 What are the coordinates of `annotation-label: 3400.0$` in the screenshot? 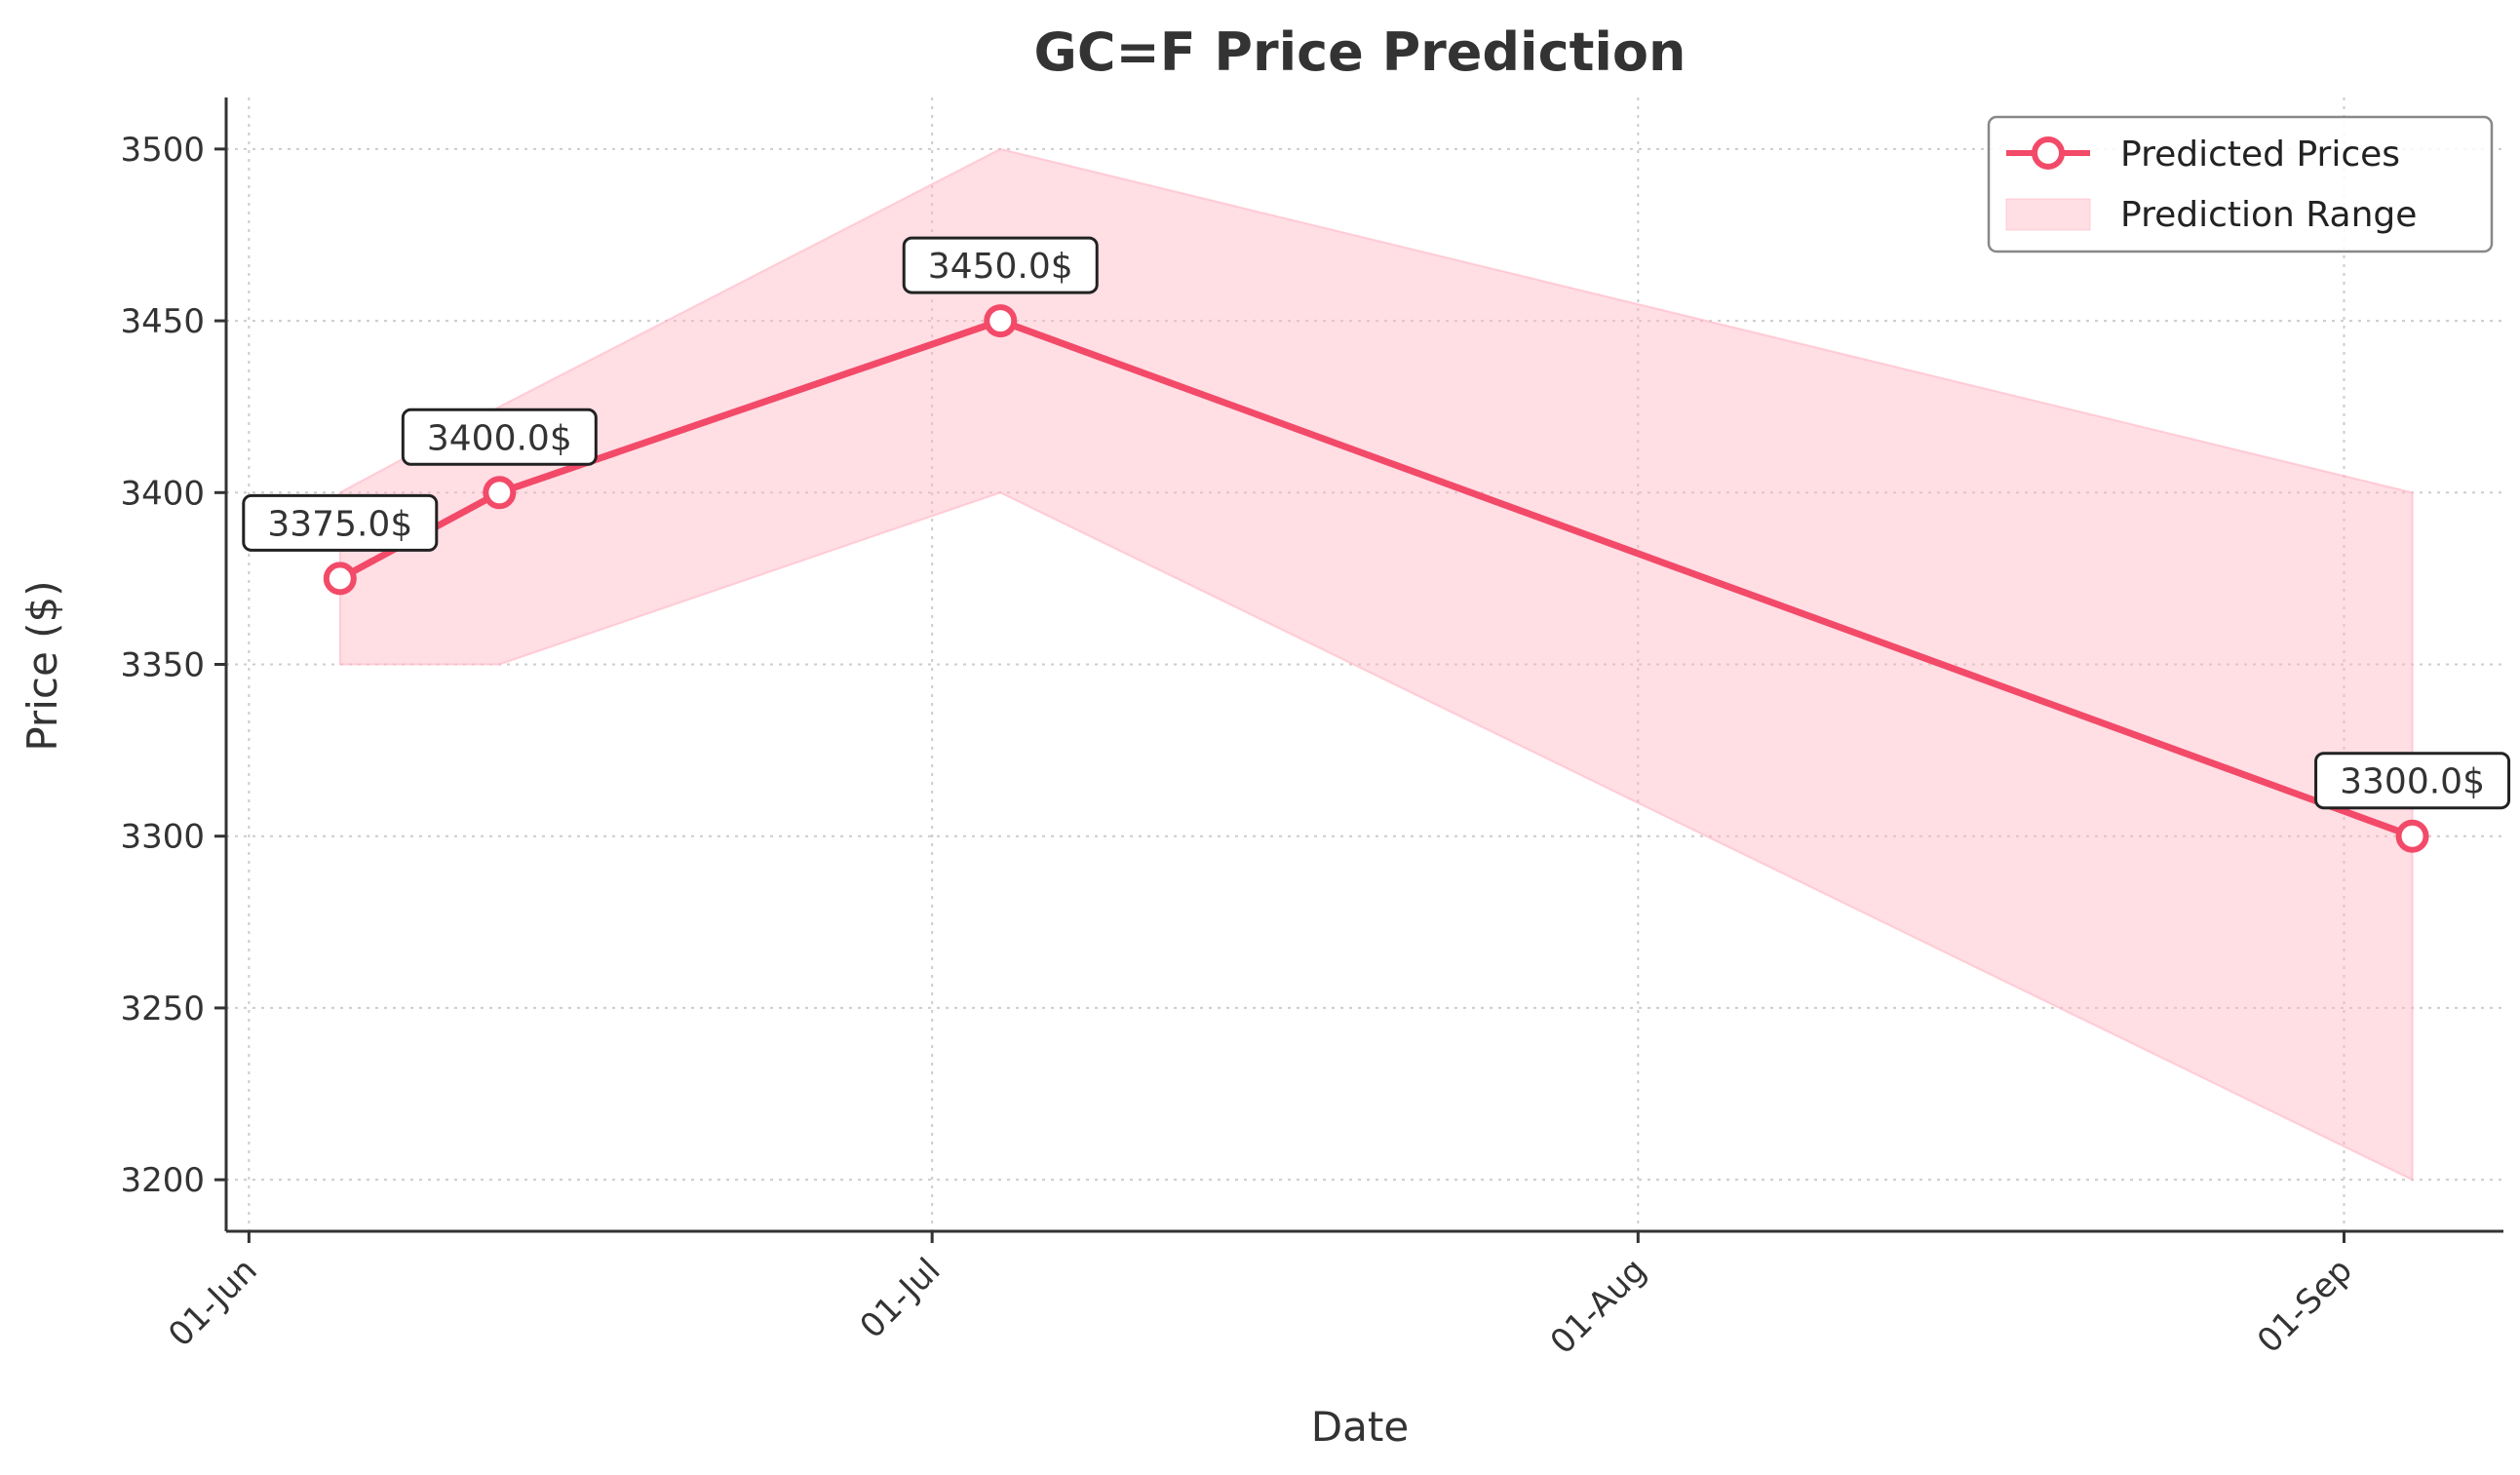 It's located at (499, 438).